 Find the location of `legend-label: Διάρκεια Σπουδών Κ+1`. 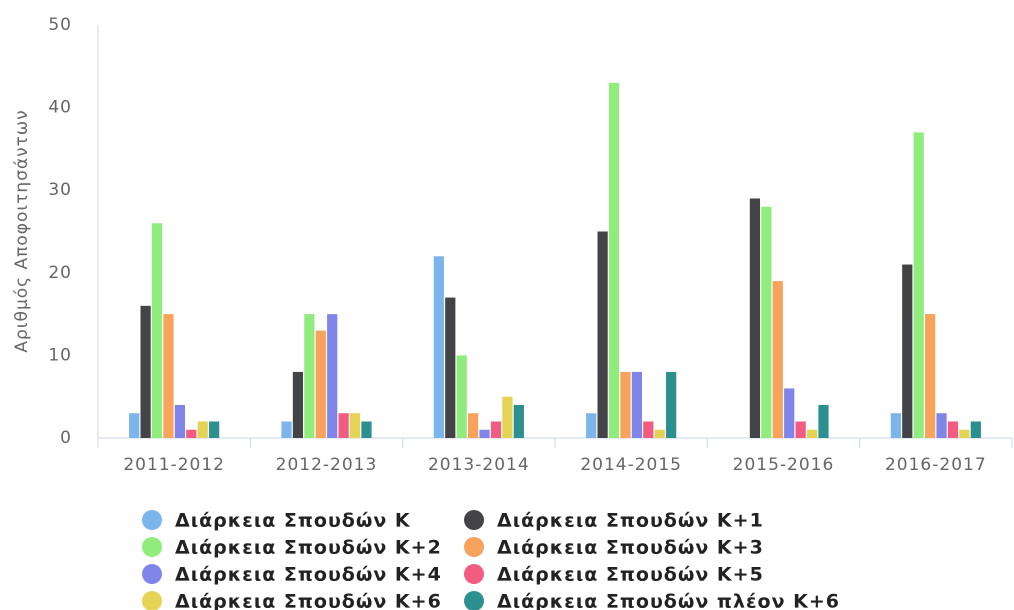

legend-label: Διάρκεια Σπουδών Κ+1 is located at coordinates (630, 521).